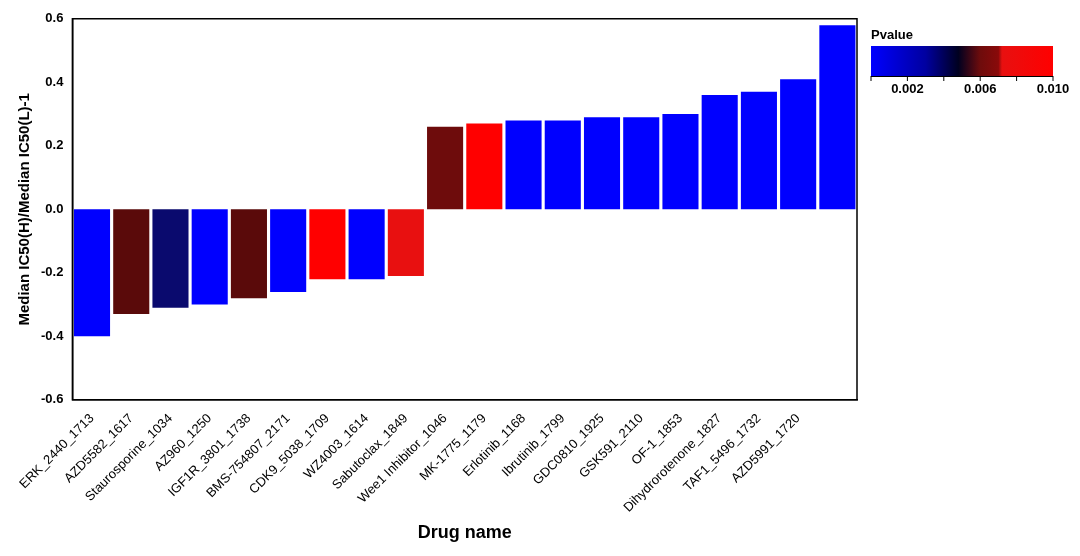  What do you see at coordinates (24, 209) in the screenshot?
I see `y-axis-title: Median IC50(H)/Median IC50(L)-1` at bounding box center [24, 209].